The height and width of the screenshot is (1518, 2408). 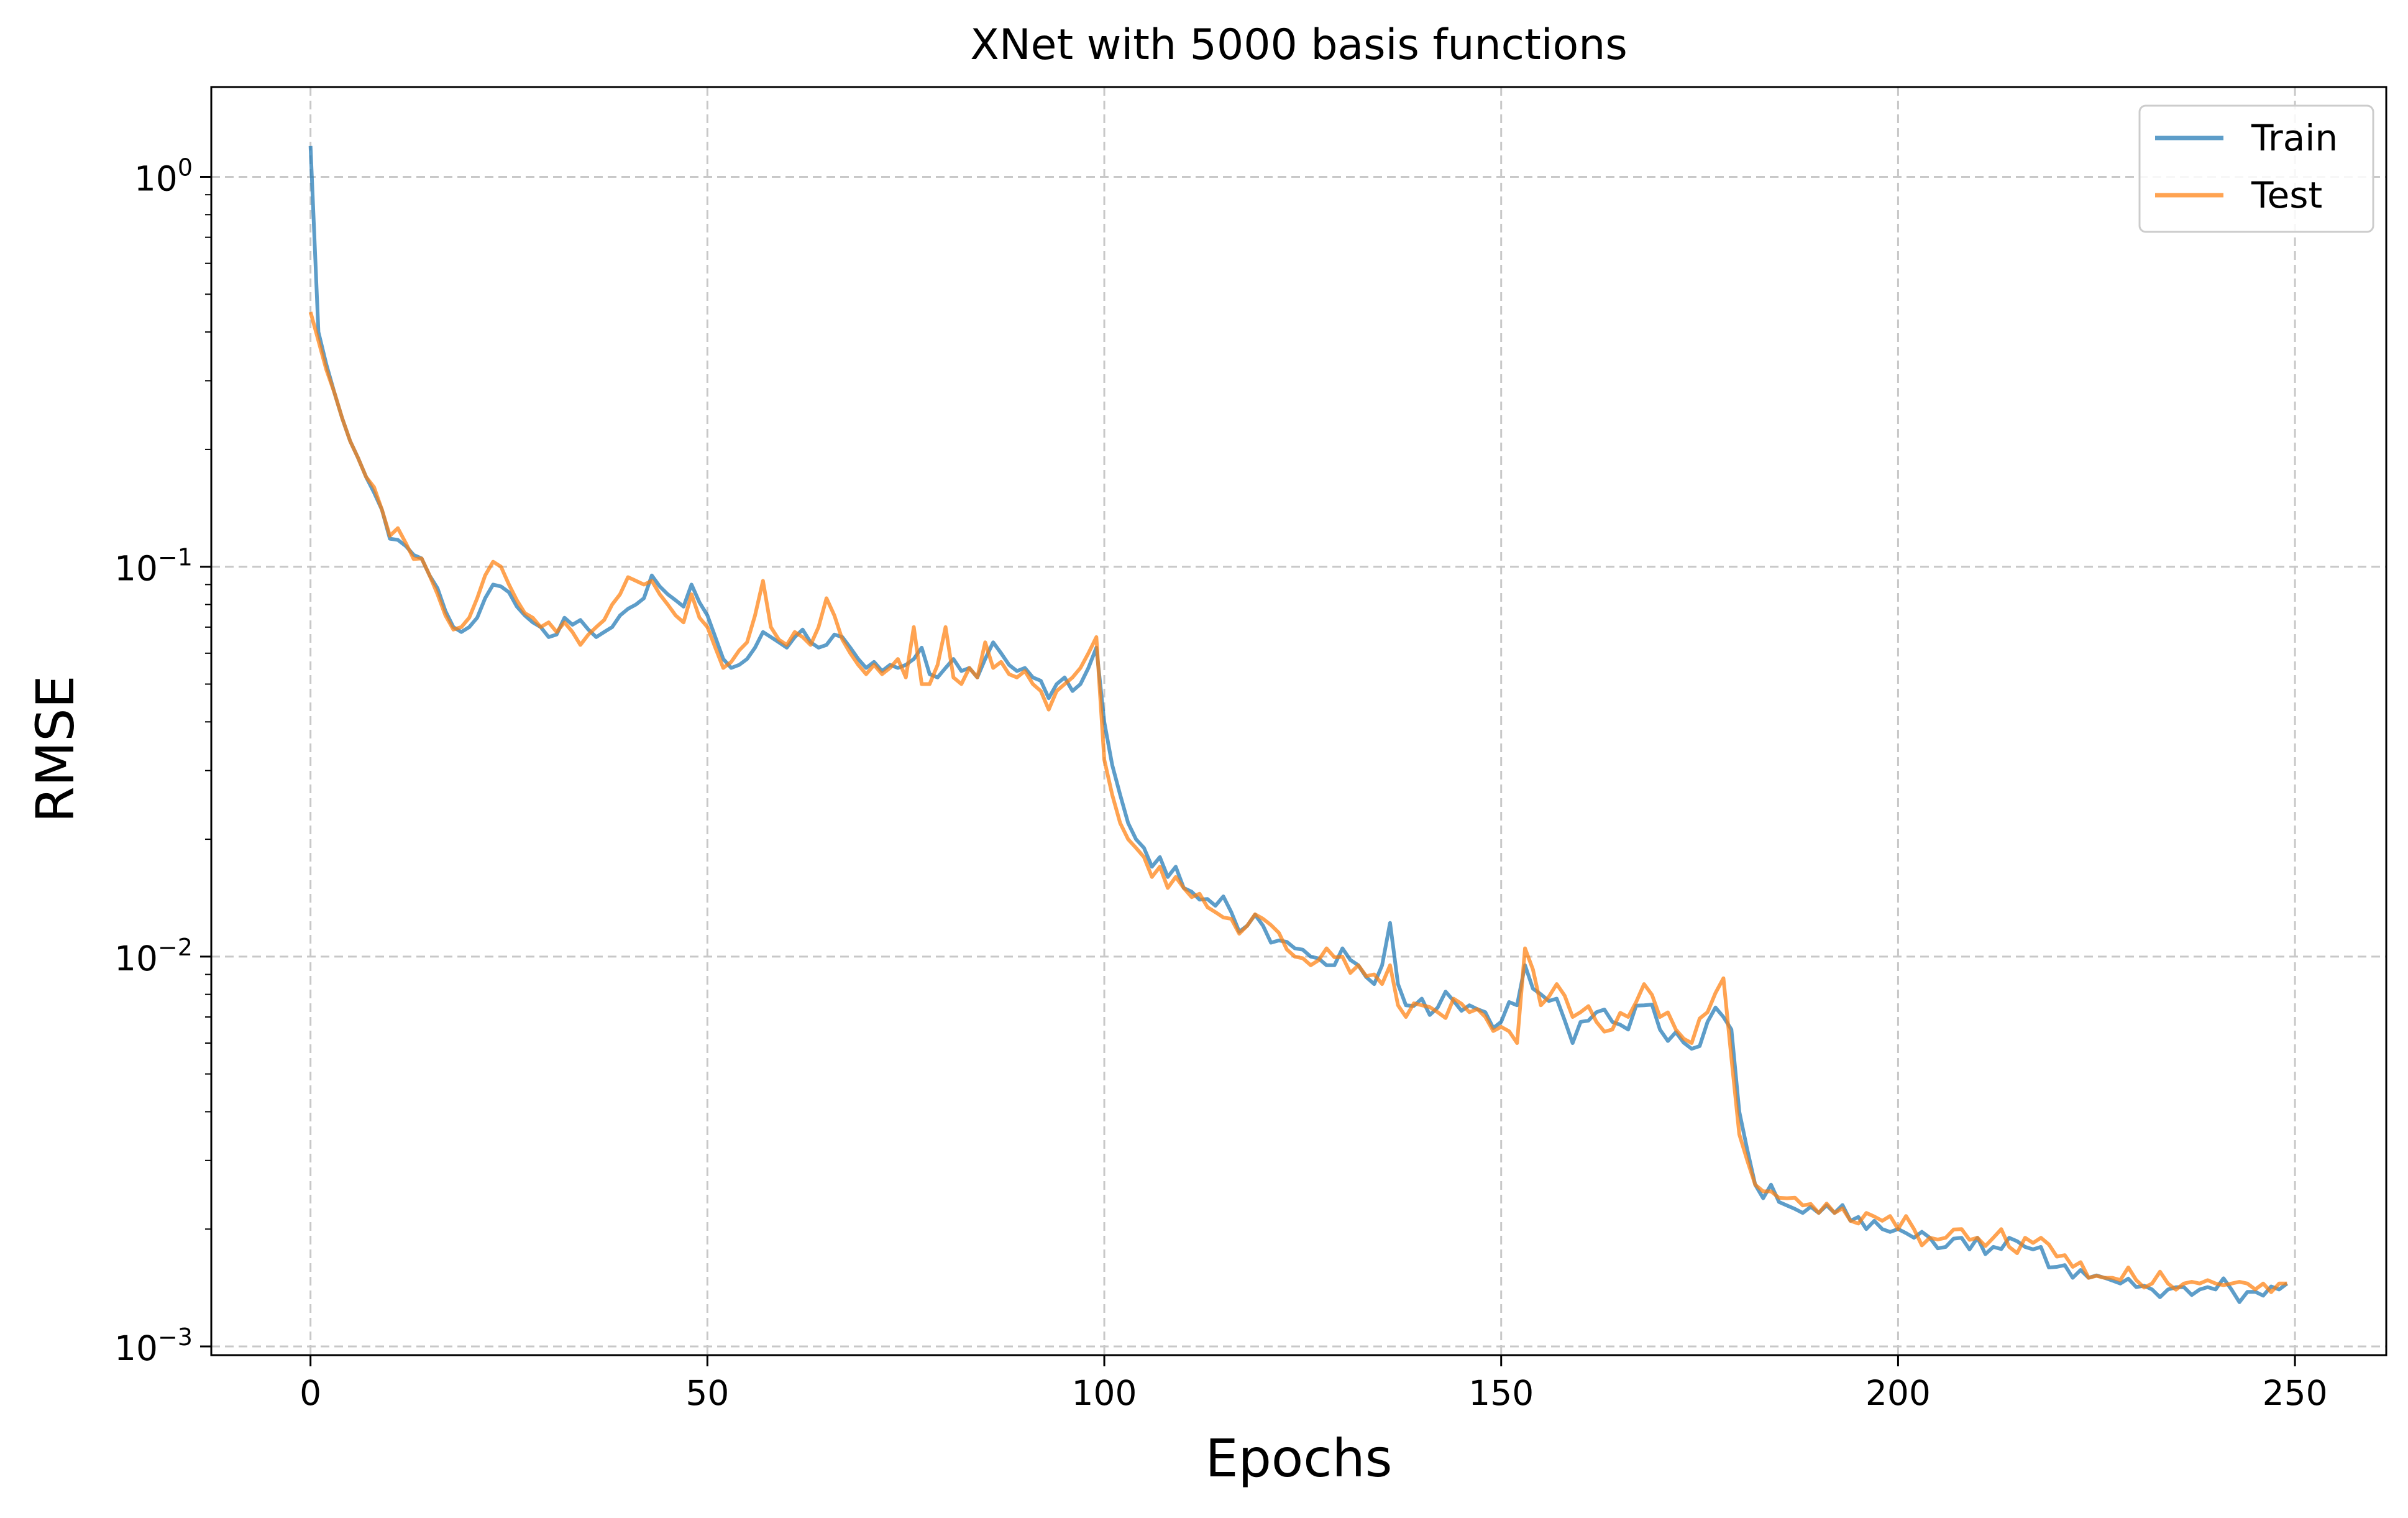 I want to click on x-tick-label: 50, so click(x=707, y=1393).